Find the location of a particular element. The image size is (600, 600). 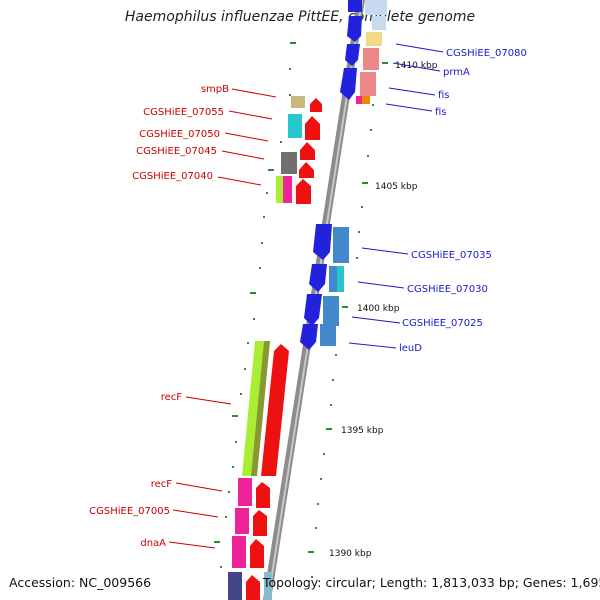

gene-label-CGSHiEE_07080: CGSHiEE_07080 is located at coordinates (486, 53).